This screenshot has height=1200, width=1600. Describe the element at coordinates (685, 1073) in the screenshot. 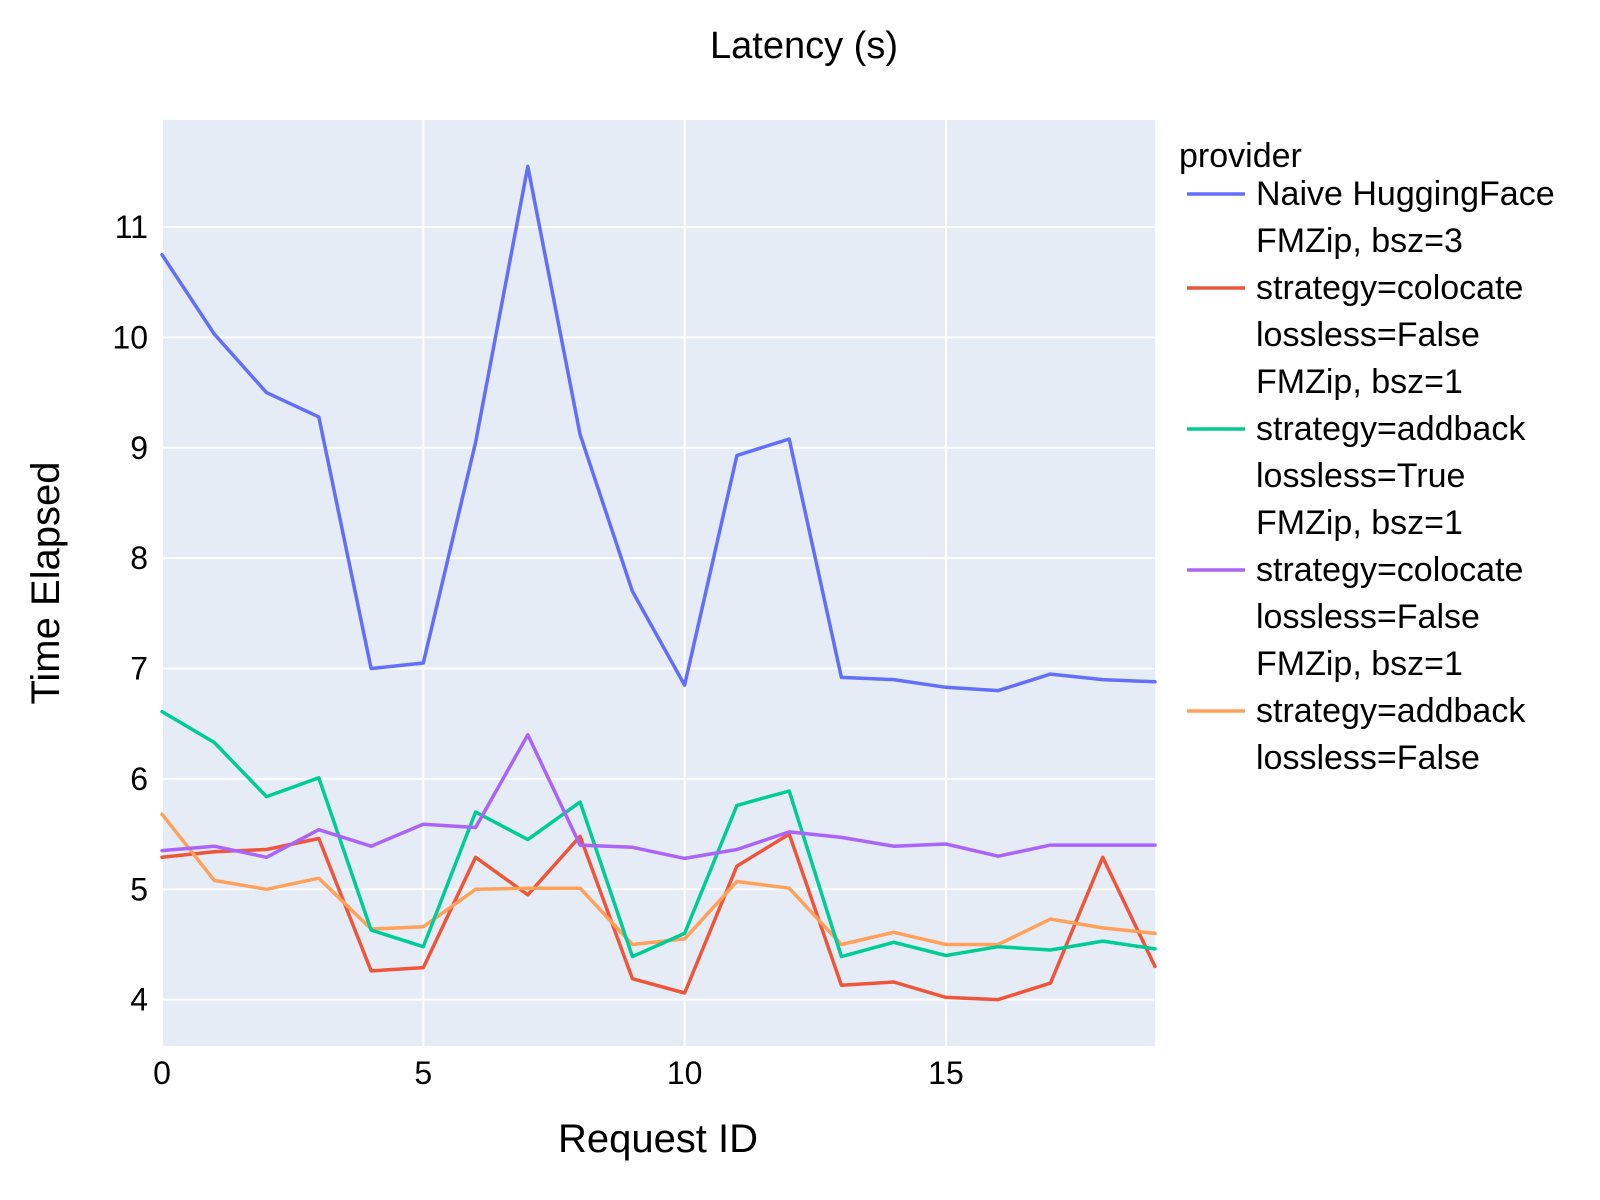

I see `x-tick-label: 10` at that location.